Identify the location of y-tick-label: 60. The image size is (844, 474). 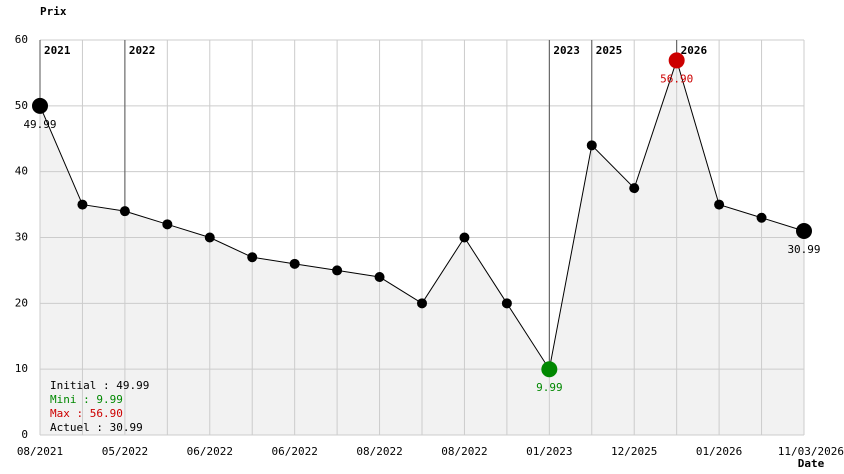
(21, 39).